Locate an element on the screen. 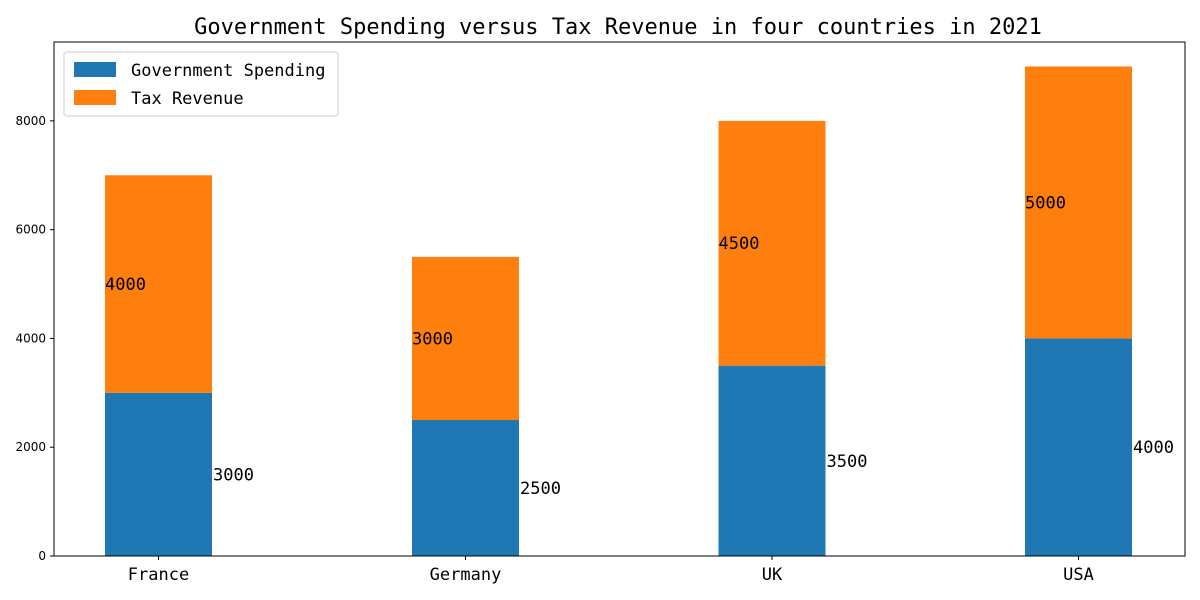  data-label-tax-revenue-uk: 4500 is located at coordinates (739, 244).